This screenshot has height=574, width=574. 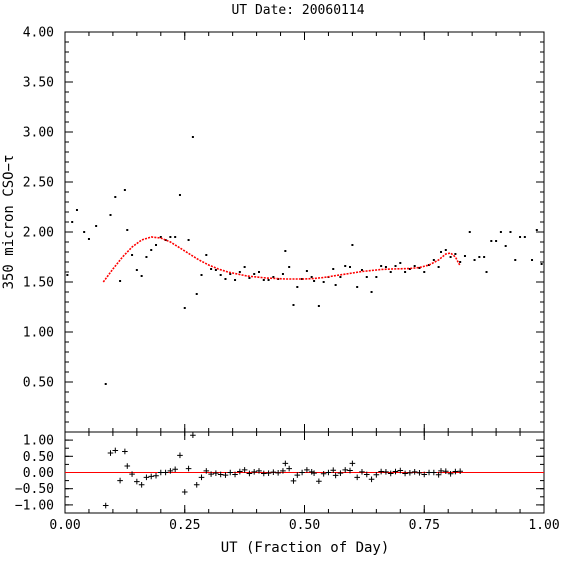 I want to click on fit-curve, so click(x=281, y=259).